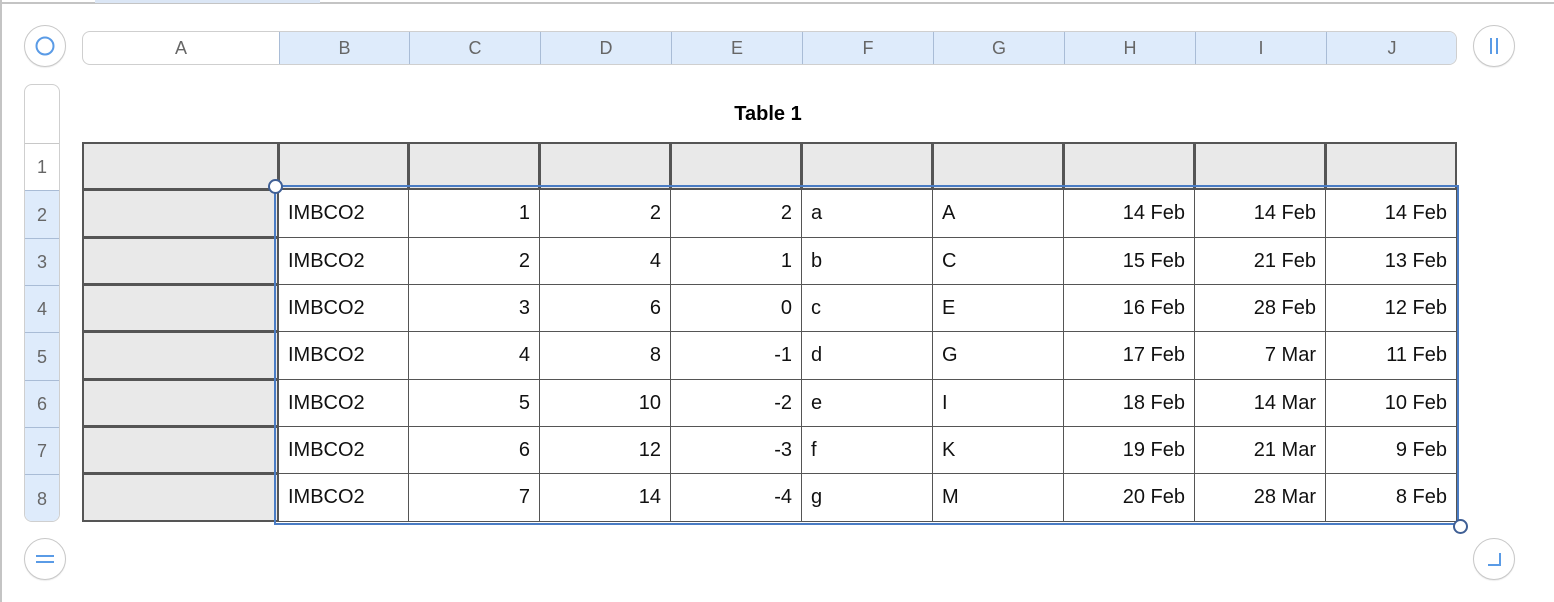 The height and width of the screenshot is (602, 1554). I want to click on cell-H2: 14 Feb, so click(1129, 213).